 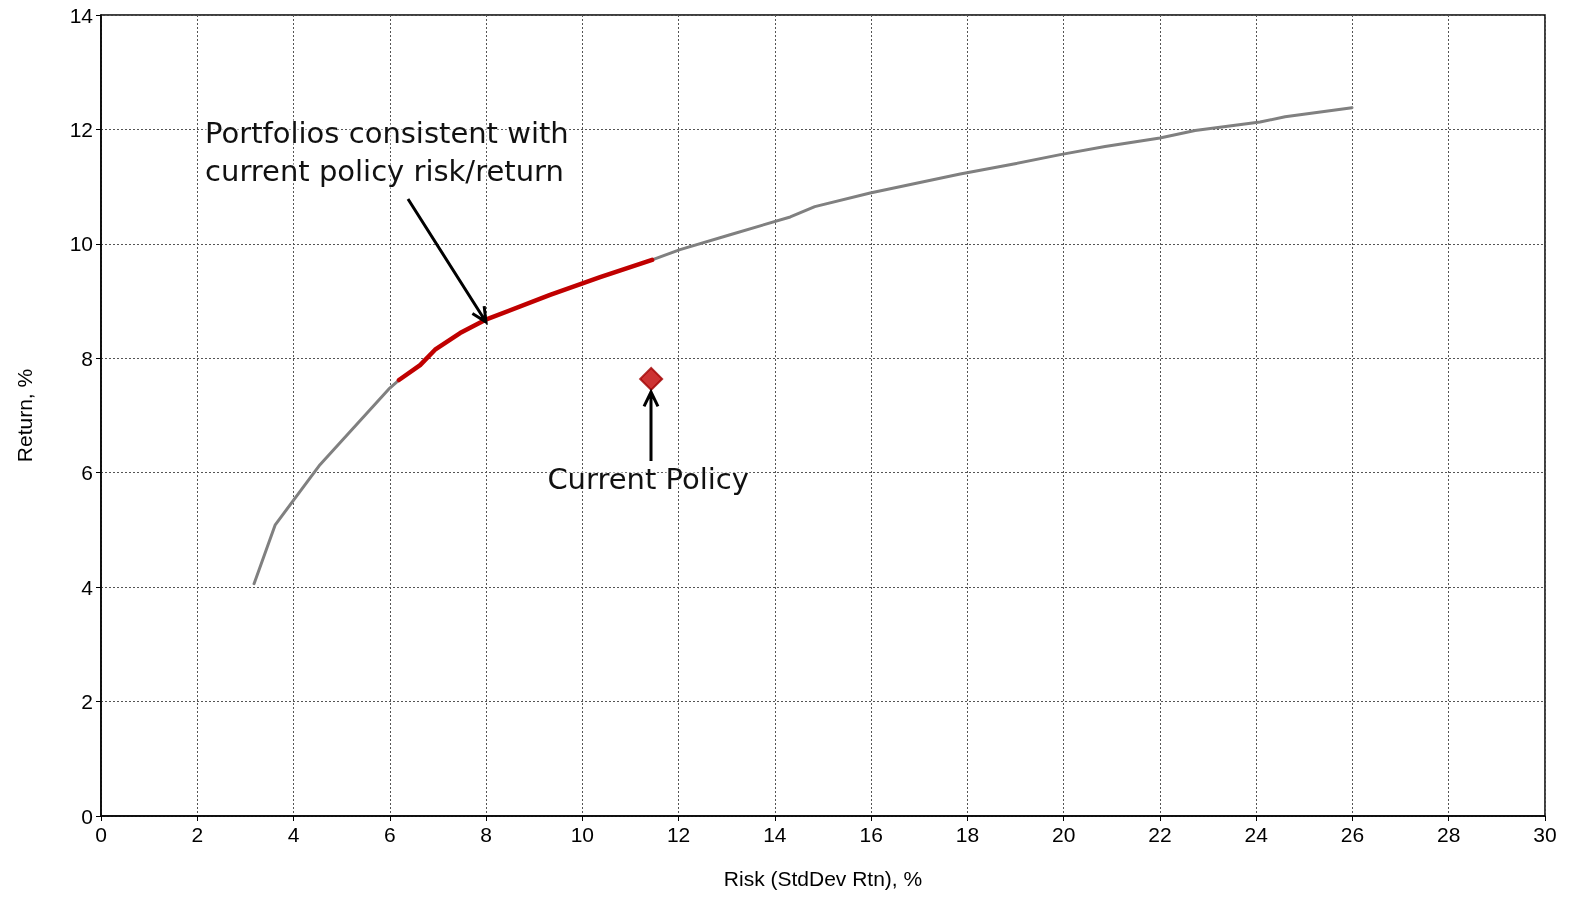 What do you see at coordinates (197, 834) in the screenshot?
I see `x-tick-label: 2` at bounding box center [197, 834].